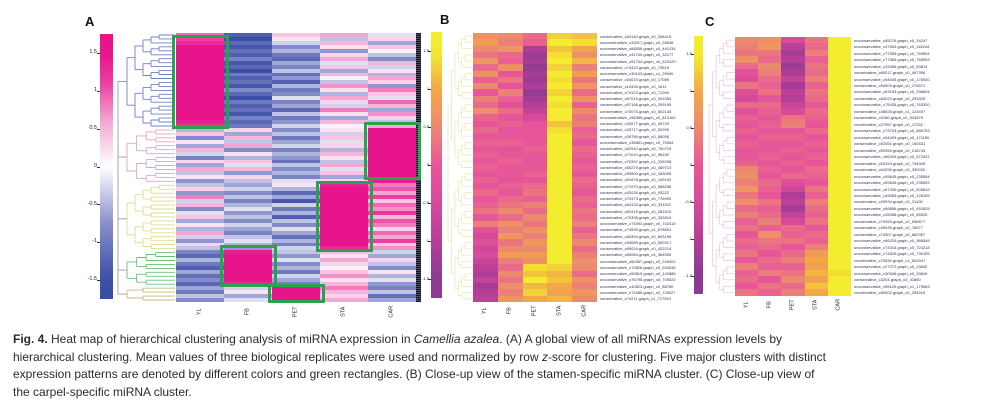 The height and width of the screenshot is (406, 986). I want to click on cluster-highlight-box-FB, so click(248, 266).